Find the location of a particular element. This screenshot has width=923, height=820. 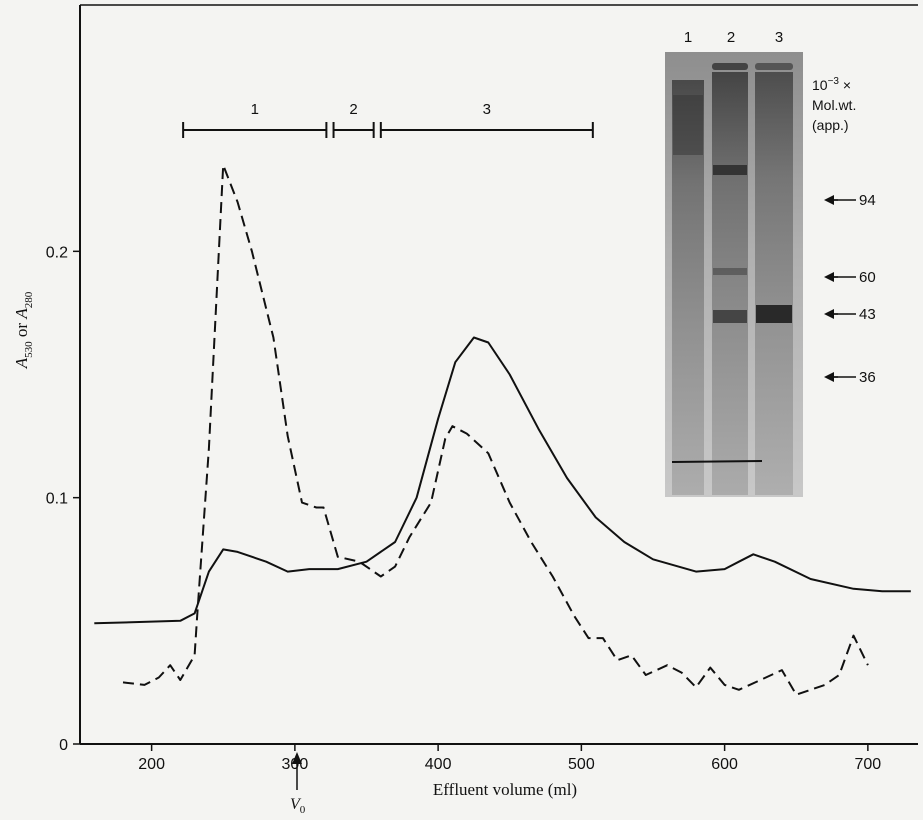

x-tick-label: 400 is located at coordinates (438, 764).